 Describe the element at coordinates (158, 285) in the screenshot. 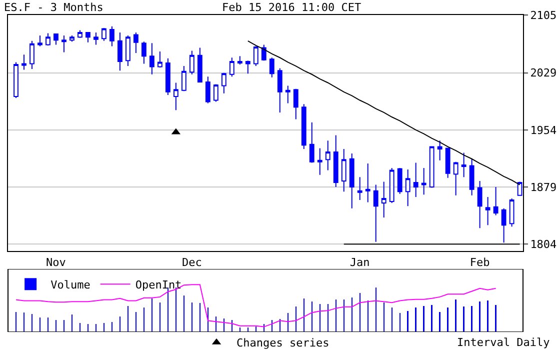

I see `legend-label: OpenInt` at that location.